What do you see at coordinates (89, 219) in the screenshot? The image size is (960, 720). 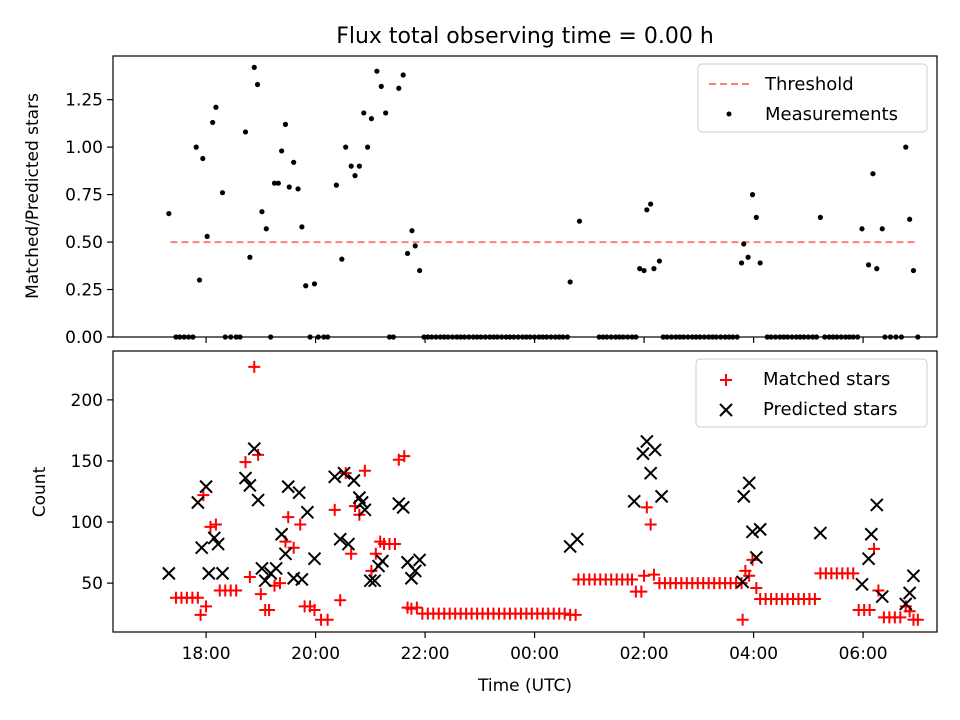 I see `top-panel-yticks: 0.00 0.25 0.50 0.75 1.00 1.25` at bounding box center [89, 219].